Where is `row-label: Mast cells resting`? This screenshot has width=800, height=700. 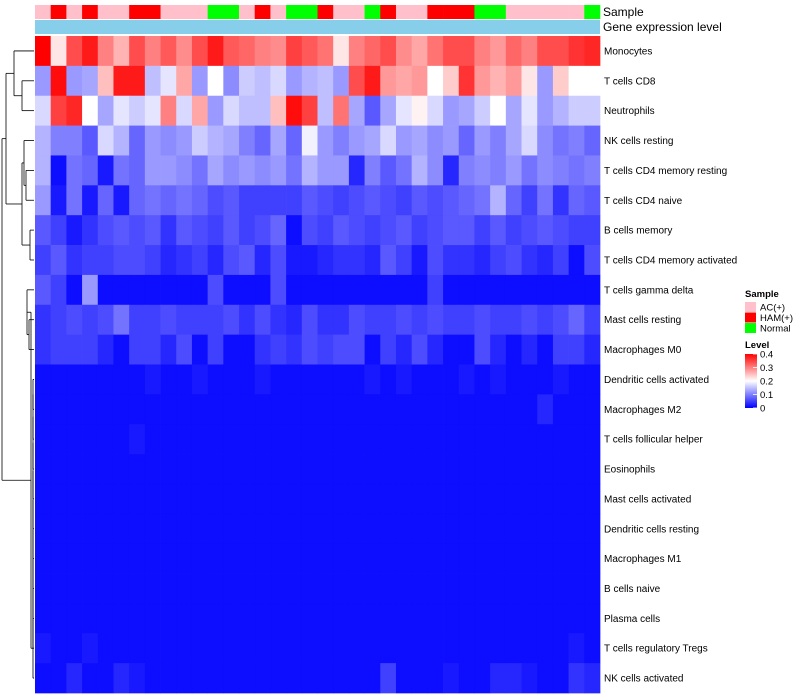 row-label: Mast cells resting is located at coordinates (642, 320).